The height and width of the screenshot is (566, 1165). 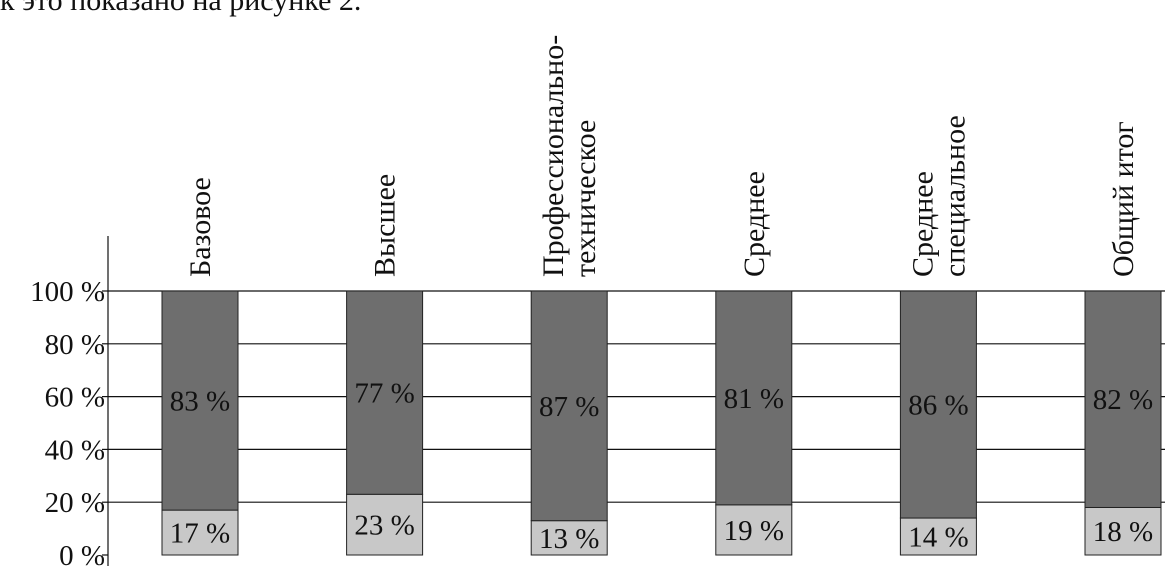 I want to click on data-label: 17 %, so click(x=200, y=534).